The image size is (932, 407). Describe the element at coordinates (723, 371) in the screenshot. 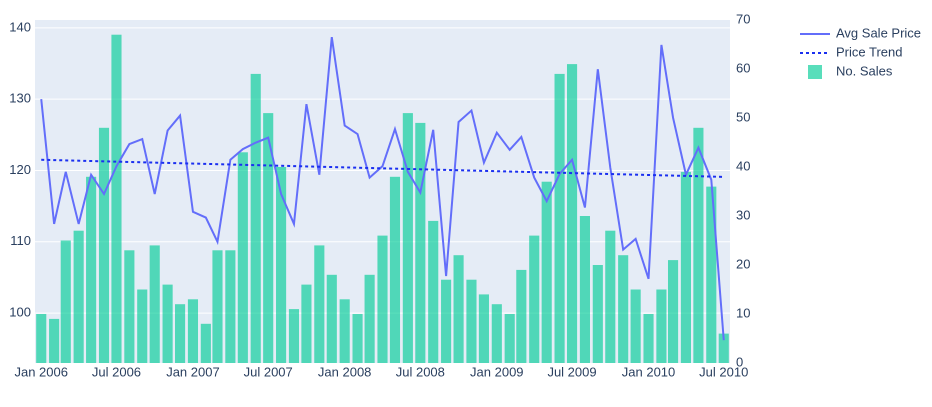

I see `x-tick-label: Jul 2010` at that location.